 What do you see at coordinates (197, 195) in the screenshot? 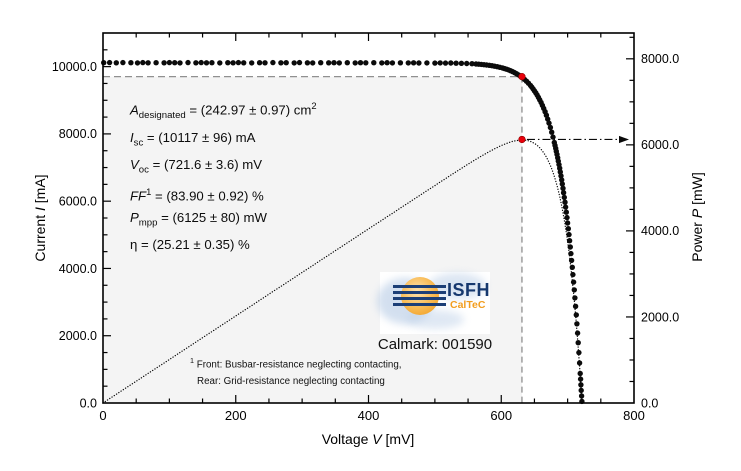
I see `result-line: FF1 = (83.90 ± 0.92) %` at bounding box center [197, 195].